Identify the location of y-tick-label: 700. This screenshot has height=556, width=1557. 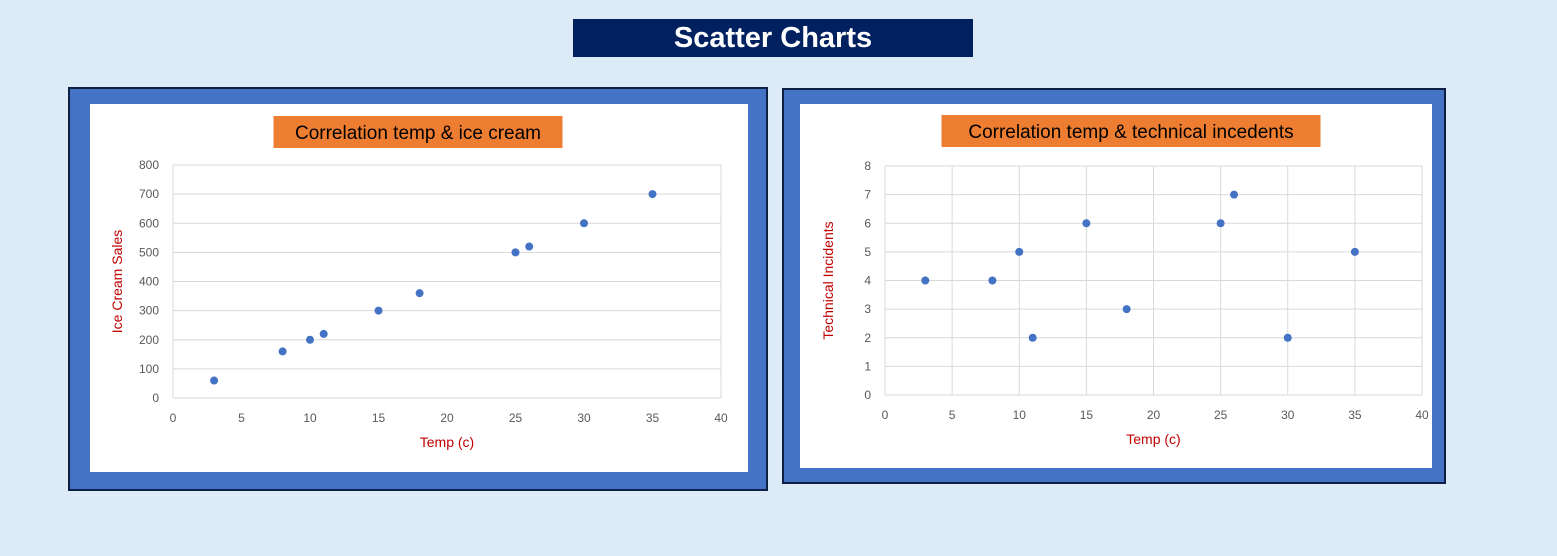
(149, 194).